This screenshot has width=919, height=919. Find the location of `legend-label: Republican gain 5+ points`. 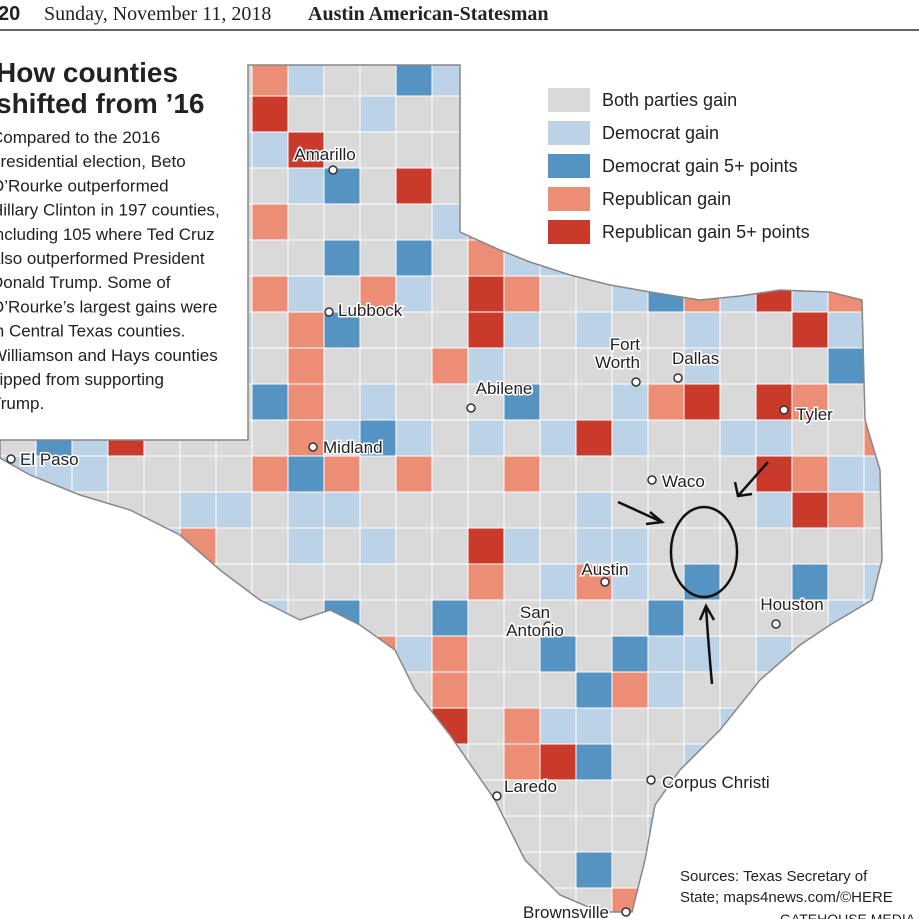

legend-label: Republican gain 5+ points is located at coordinates (706, 232).